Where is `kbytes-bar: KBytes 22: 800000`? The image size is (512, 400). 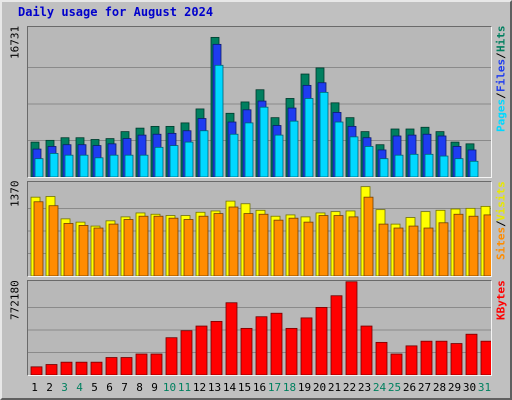 kbytes-bar: KBytes 22: 800000 is located at coordinates (351, 328).